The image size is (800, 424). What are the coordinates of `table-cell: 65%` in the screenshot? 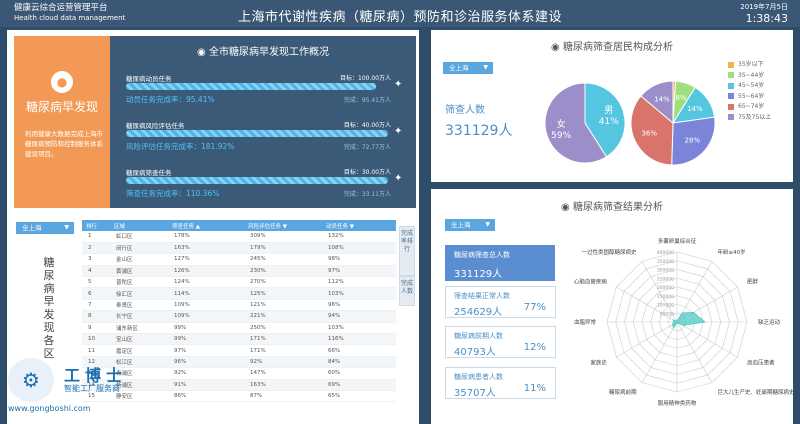 It's located at (359, 396).